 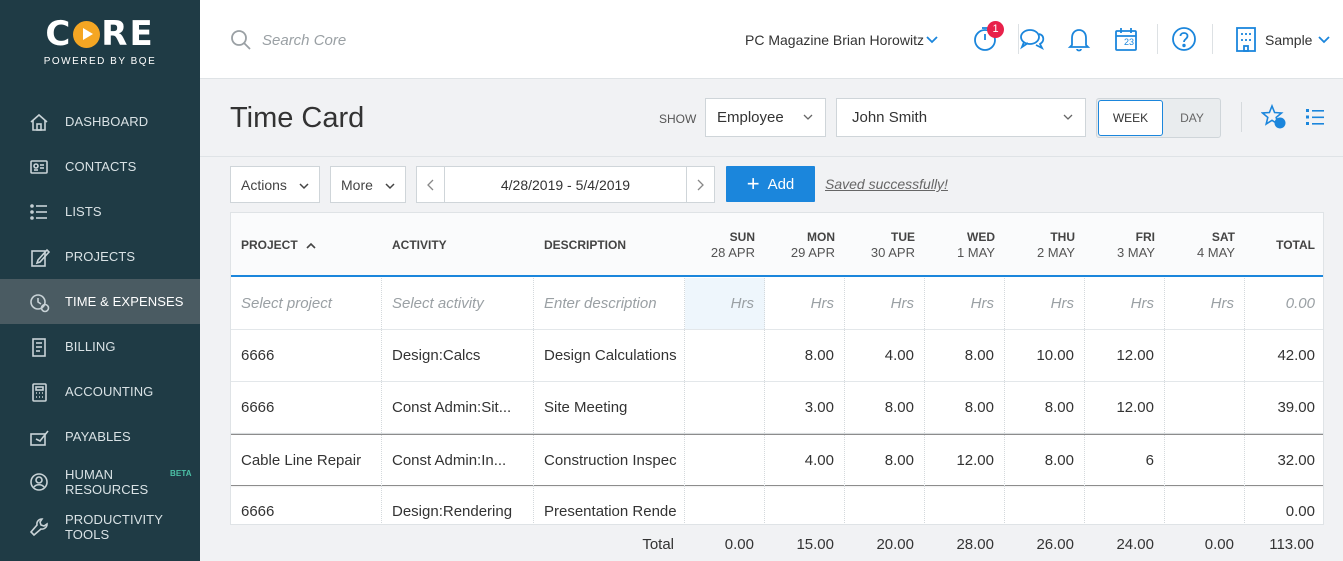 What do you see at coordinates (458, 505) in the screenshot?
I see `cell-activity: Design:Rendering` at bounding box center [458, 505].